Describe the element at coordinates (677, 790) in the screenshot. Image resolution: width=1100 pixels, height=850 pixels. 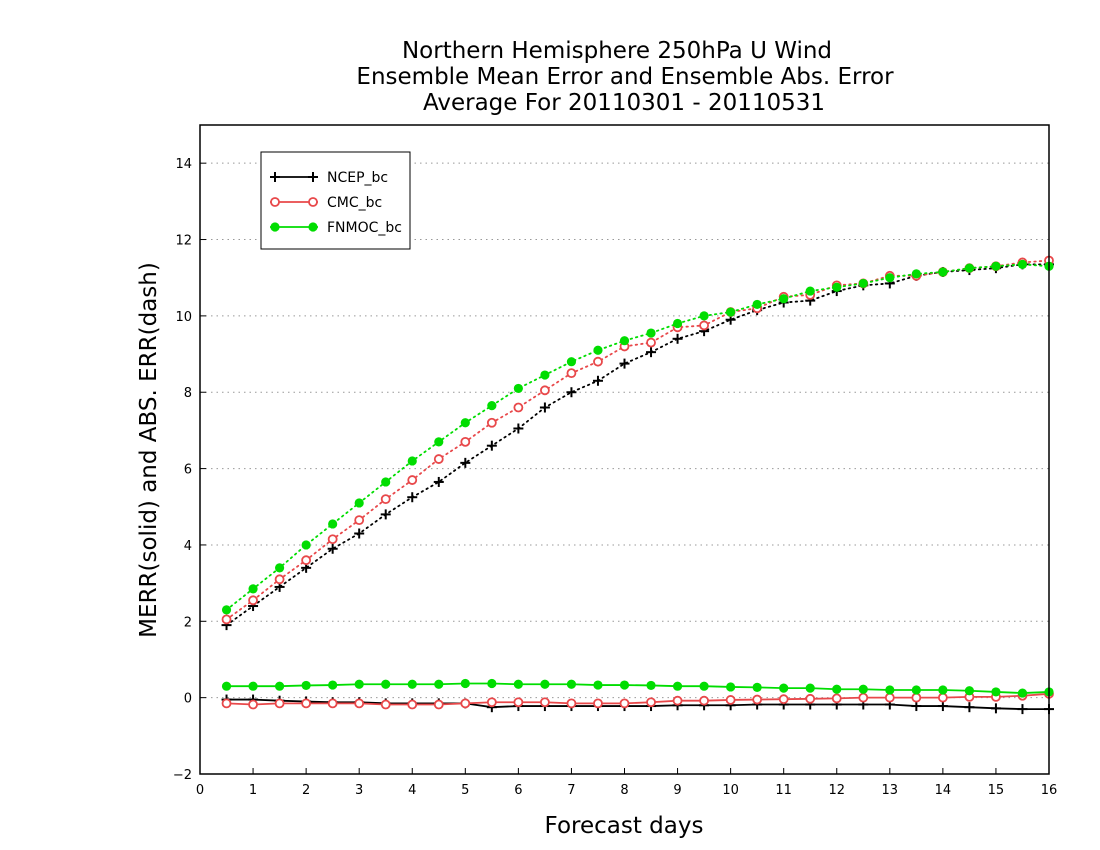
I see `x-tick-label: 9` at that location.